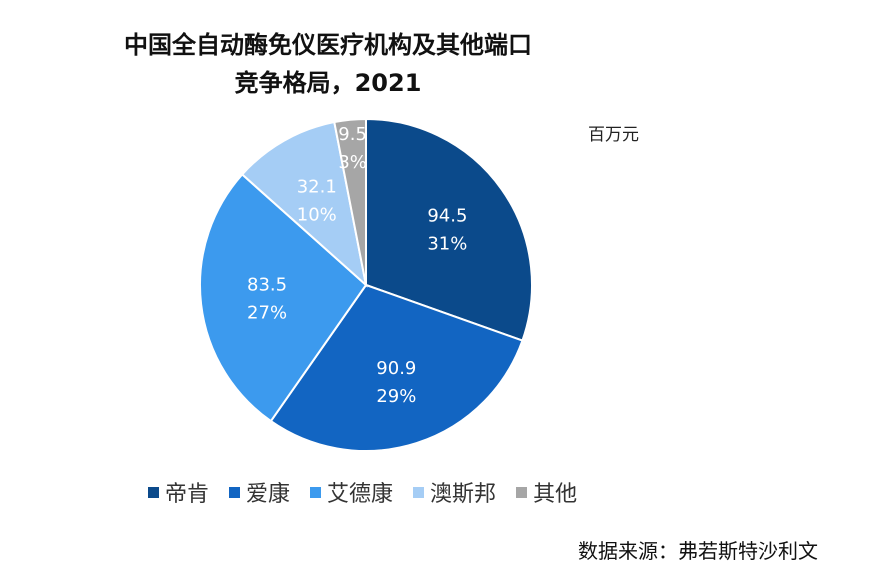 The image size is (880, 570). I want to click on legend-item-4: 其他, so click(546, 492).